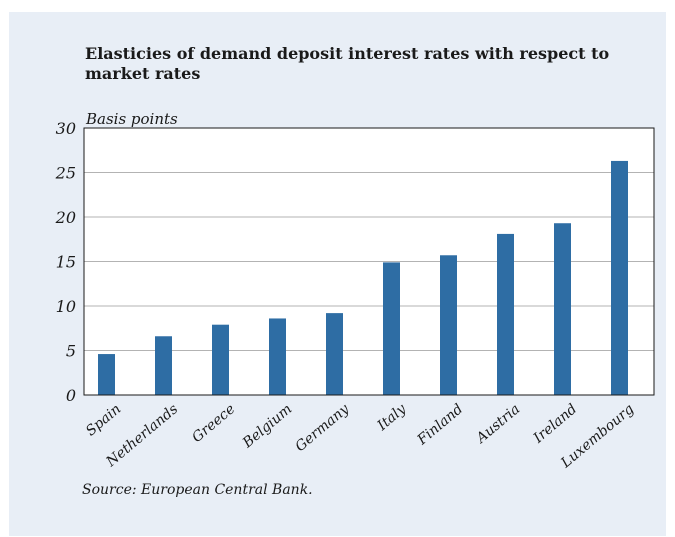  I want to click on bar-germany, so click(334, 354).